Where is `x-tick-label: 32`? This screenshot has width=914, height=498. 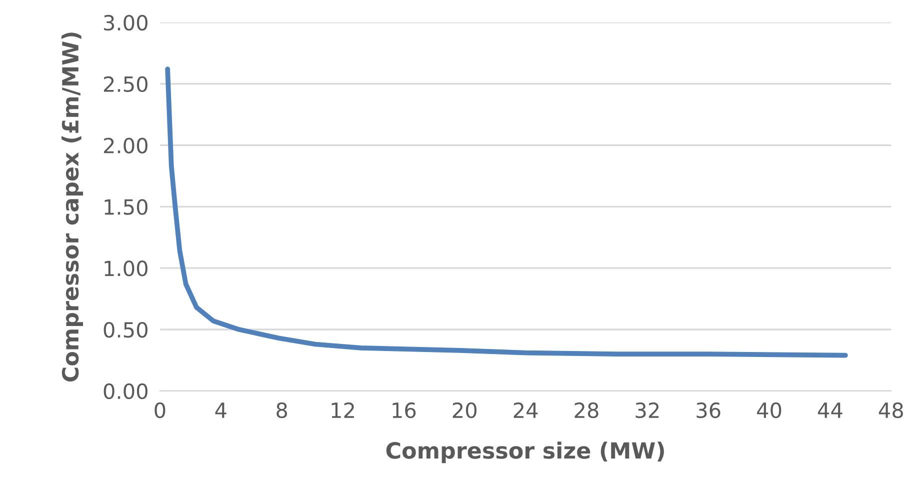 x-tick-label: 32 is located at coordinates (647, 410).